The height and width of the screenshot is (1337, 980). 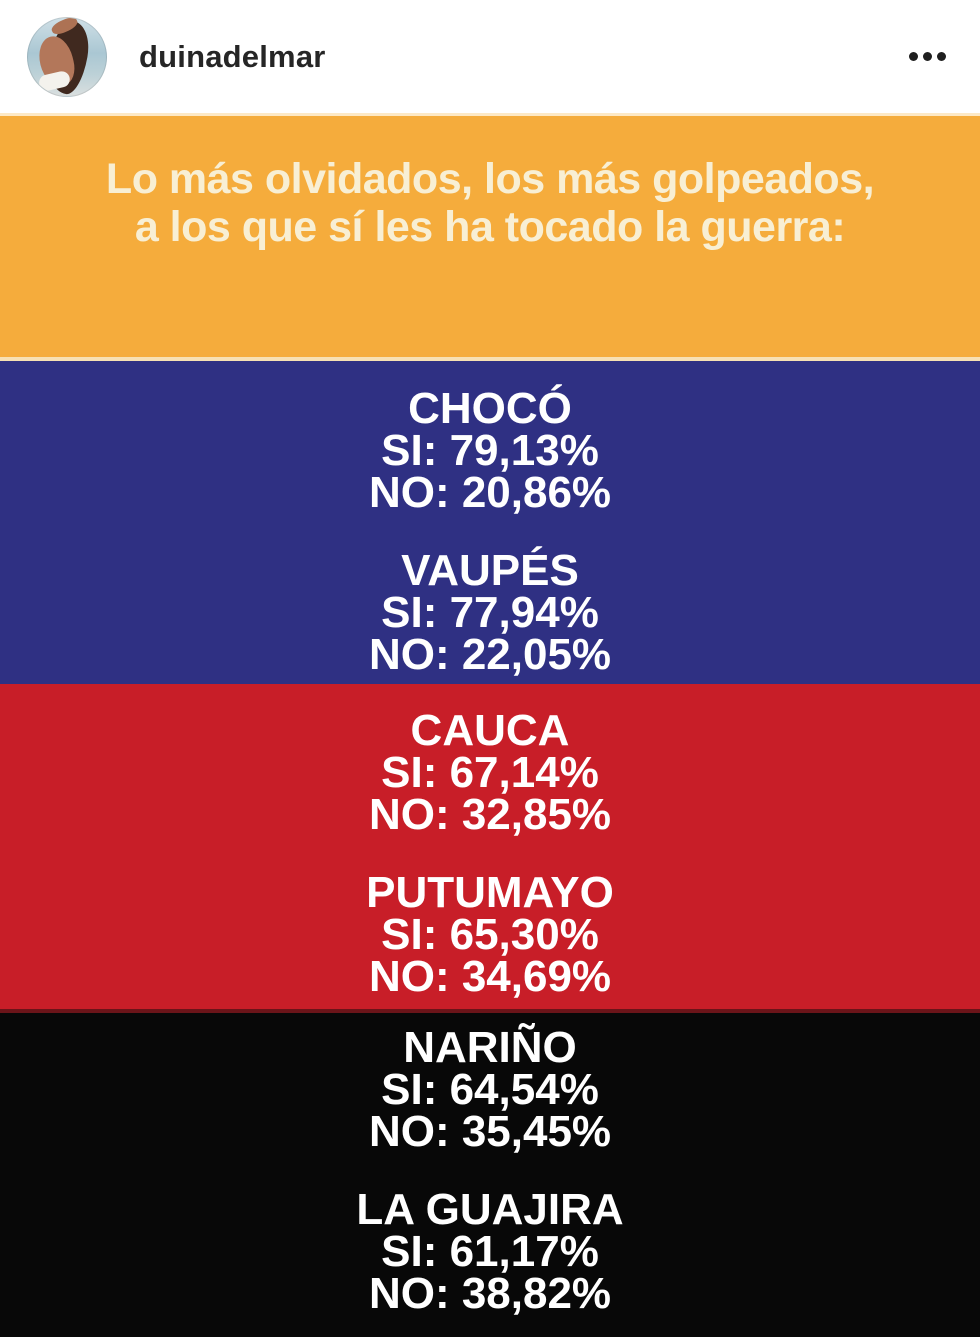 I want to click on dept-narino: NARIÑO SI: 64,54% NO: 35,45%, so click(x=490, y=1089).